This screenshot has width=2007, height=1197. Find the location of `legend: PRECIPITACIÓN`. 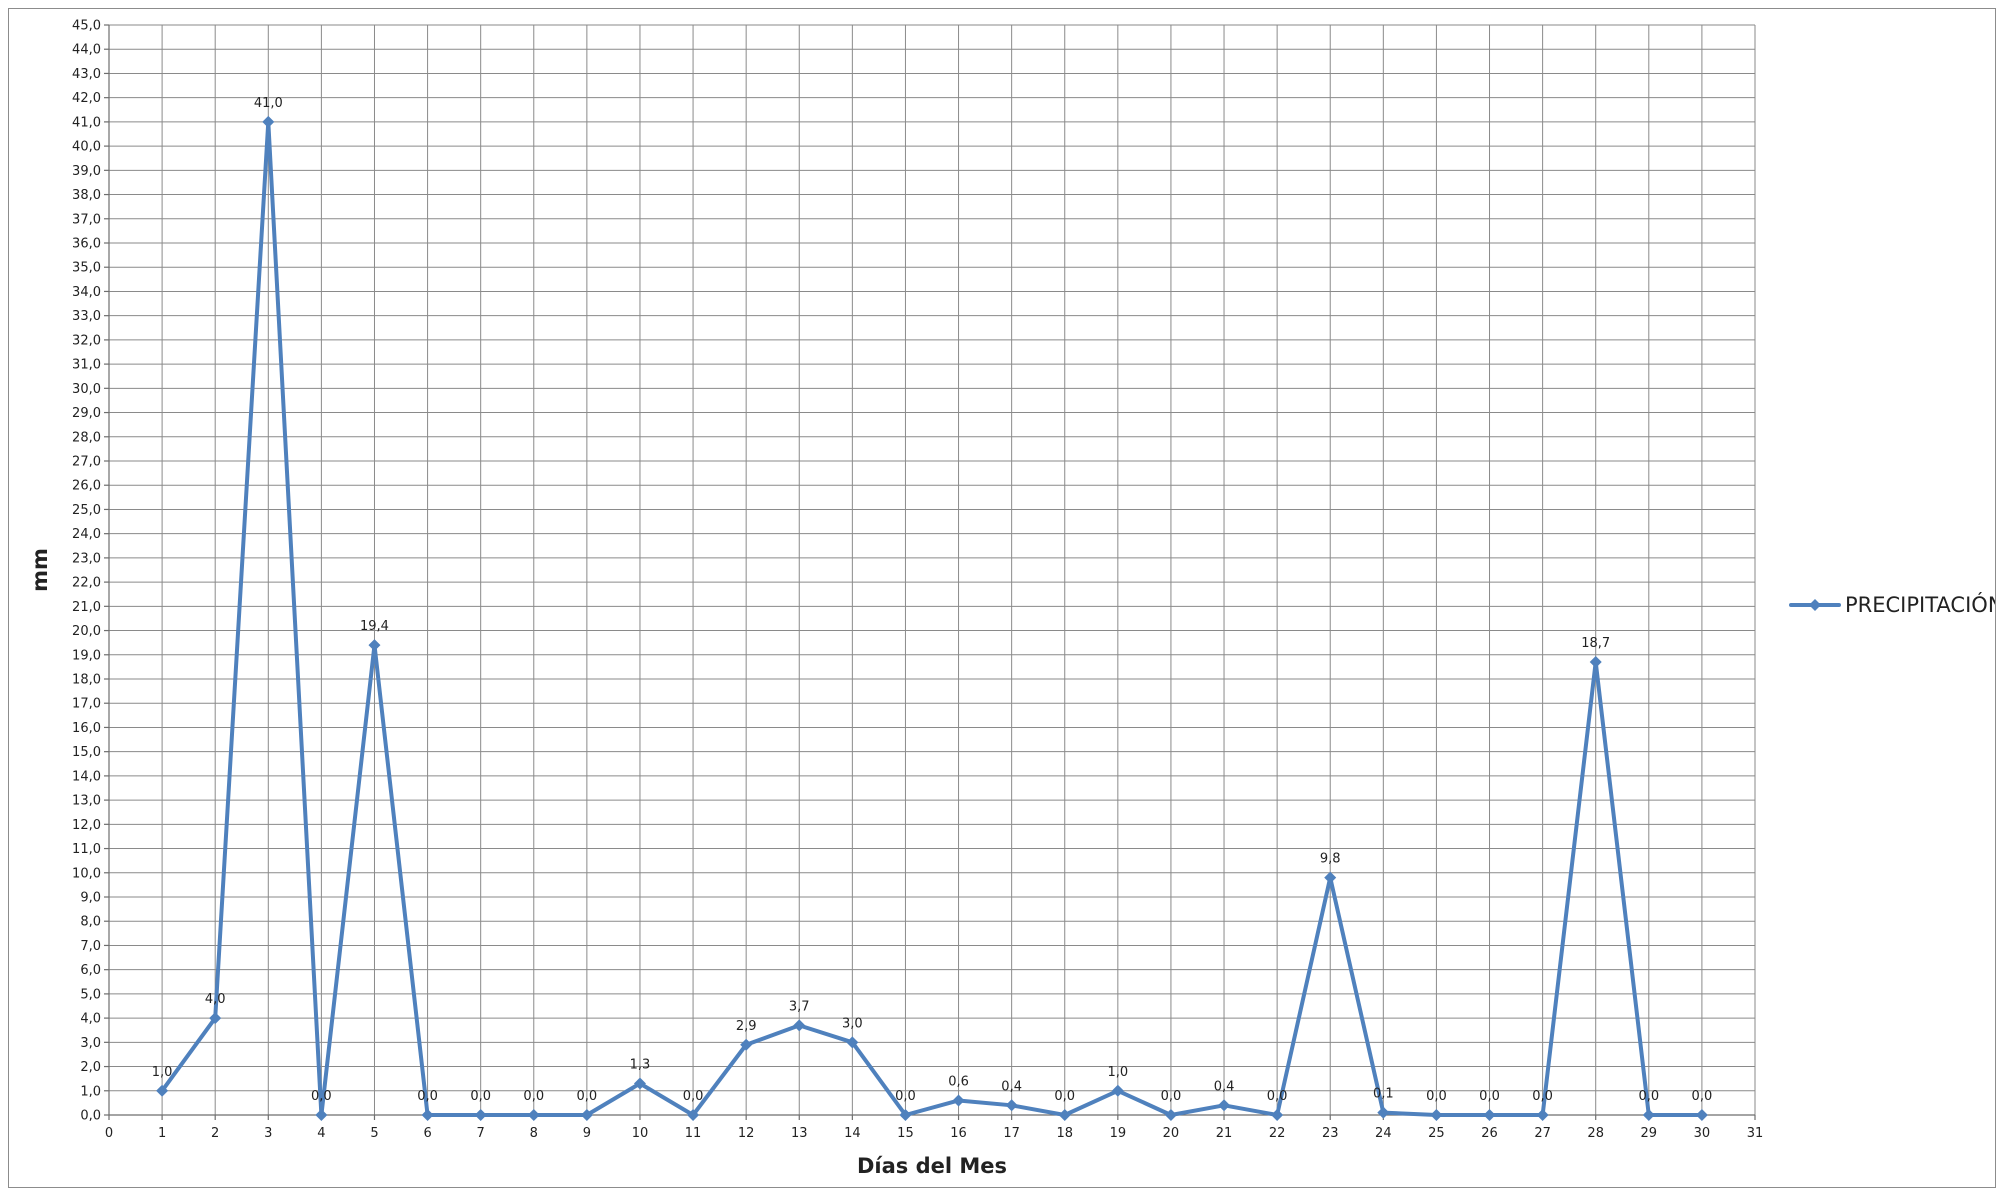

legend: PRECIPITACIÓN is located at coordinates (1892, 604).